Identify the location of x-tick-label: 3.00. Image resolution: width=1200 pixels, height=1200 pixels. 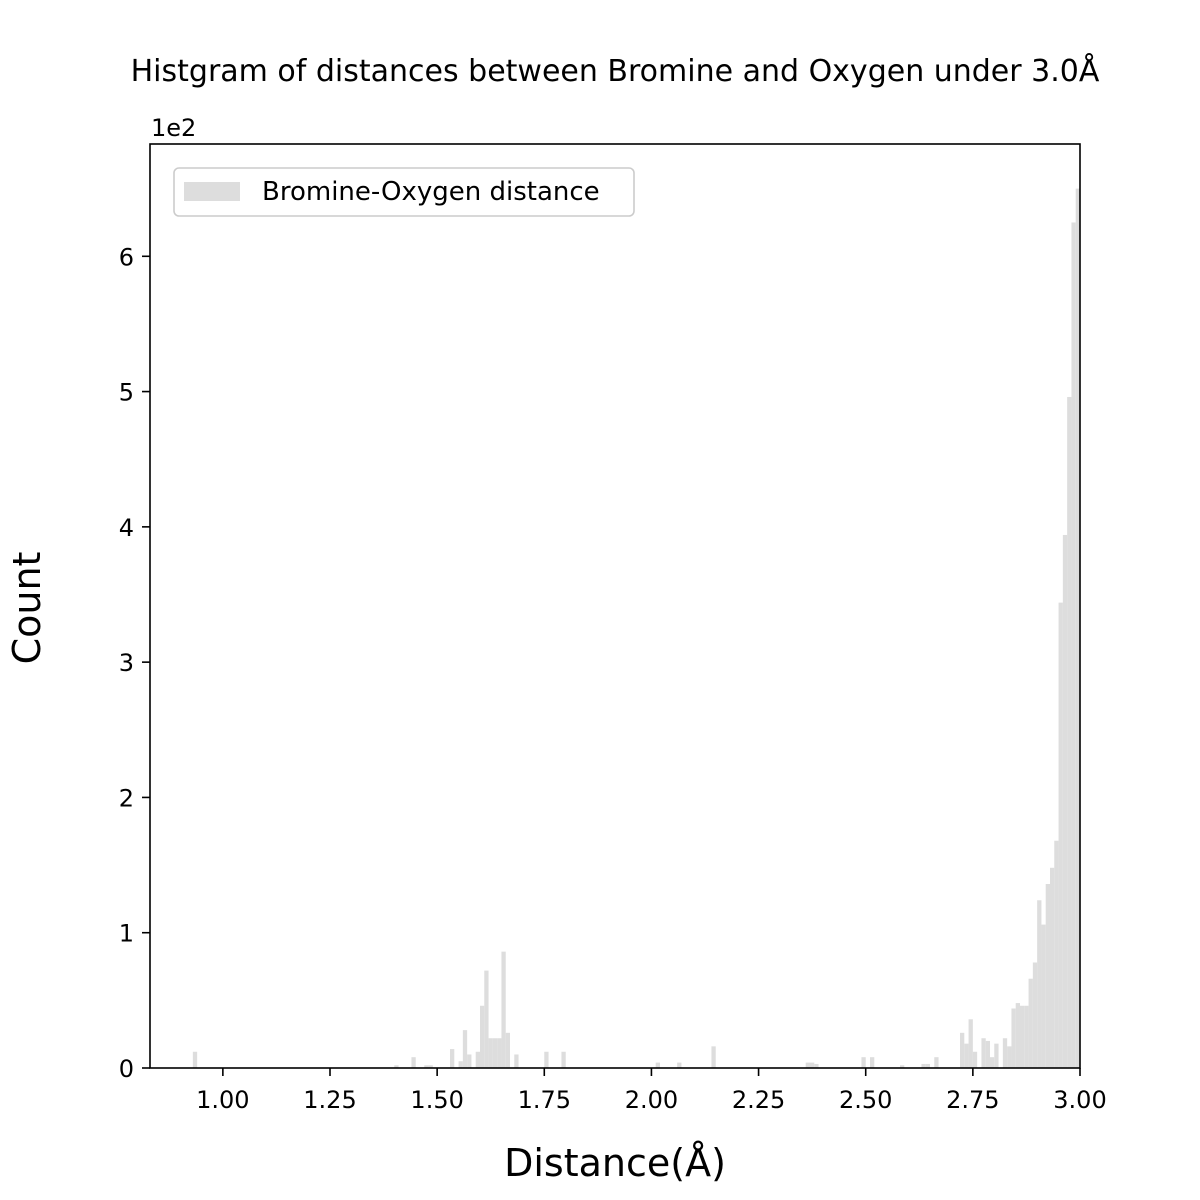
(1079, 1100).